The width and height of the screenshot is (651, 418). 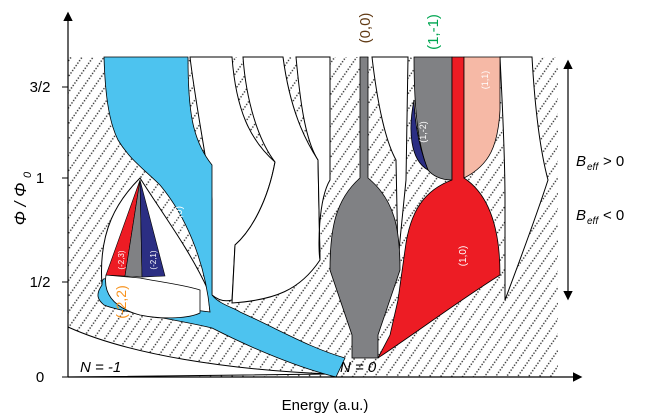 What do you see at coordinates (485, 80) in the screenshot?
I see `label-one-one: (1,1)` at bounding box center [485, 80].